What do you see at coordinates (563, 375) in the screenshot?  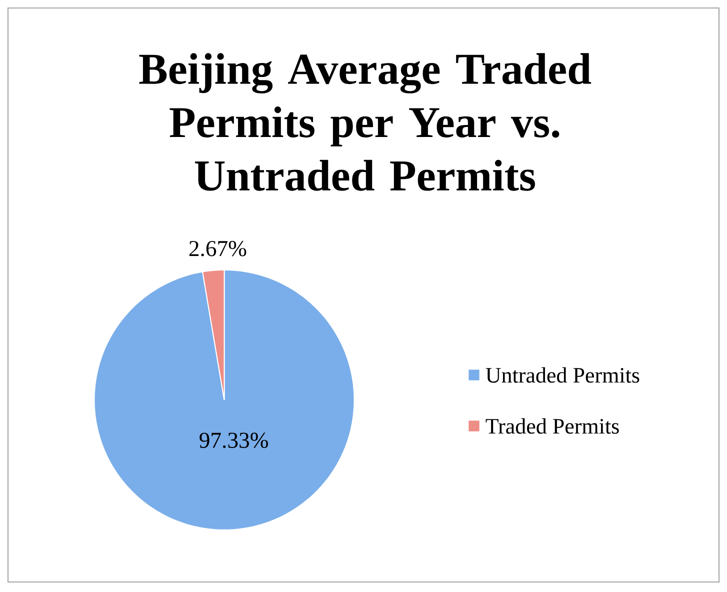 I see `legend-label: Untraded Permits` at bounding box center [563, 375].